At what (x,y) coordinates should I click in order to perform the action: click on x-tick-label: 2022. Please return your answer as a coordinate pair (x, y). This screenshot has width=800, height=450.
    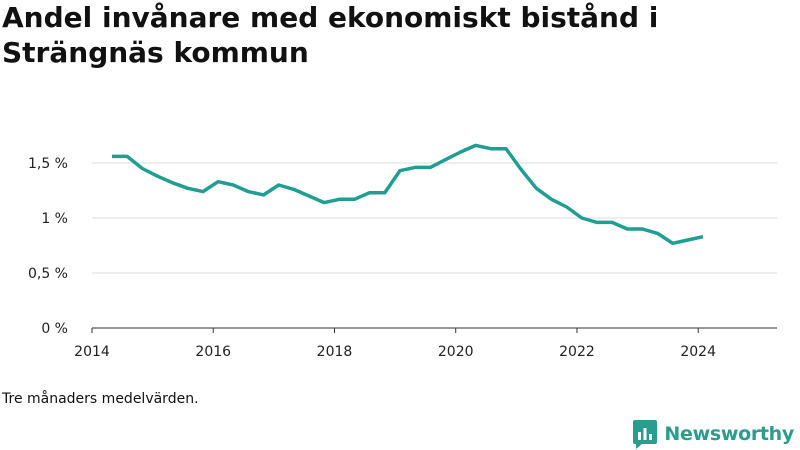
    Looking at the image, I should click on (577, 352).